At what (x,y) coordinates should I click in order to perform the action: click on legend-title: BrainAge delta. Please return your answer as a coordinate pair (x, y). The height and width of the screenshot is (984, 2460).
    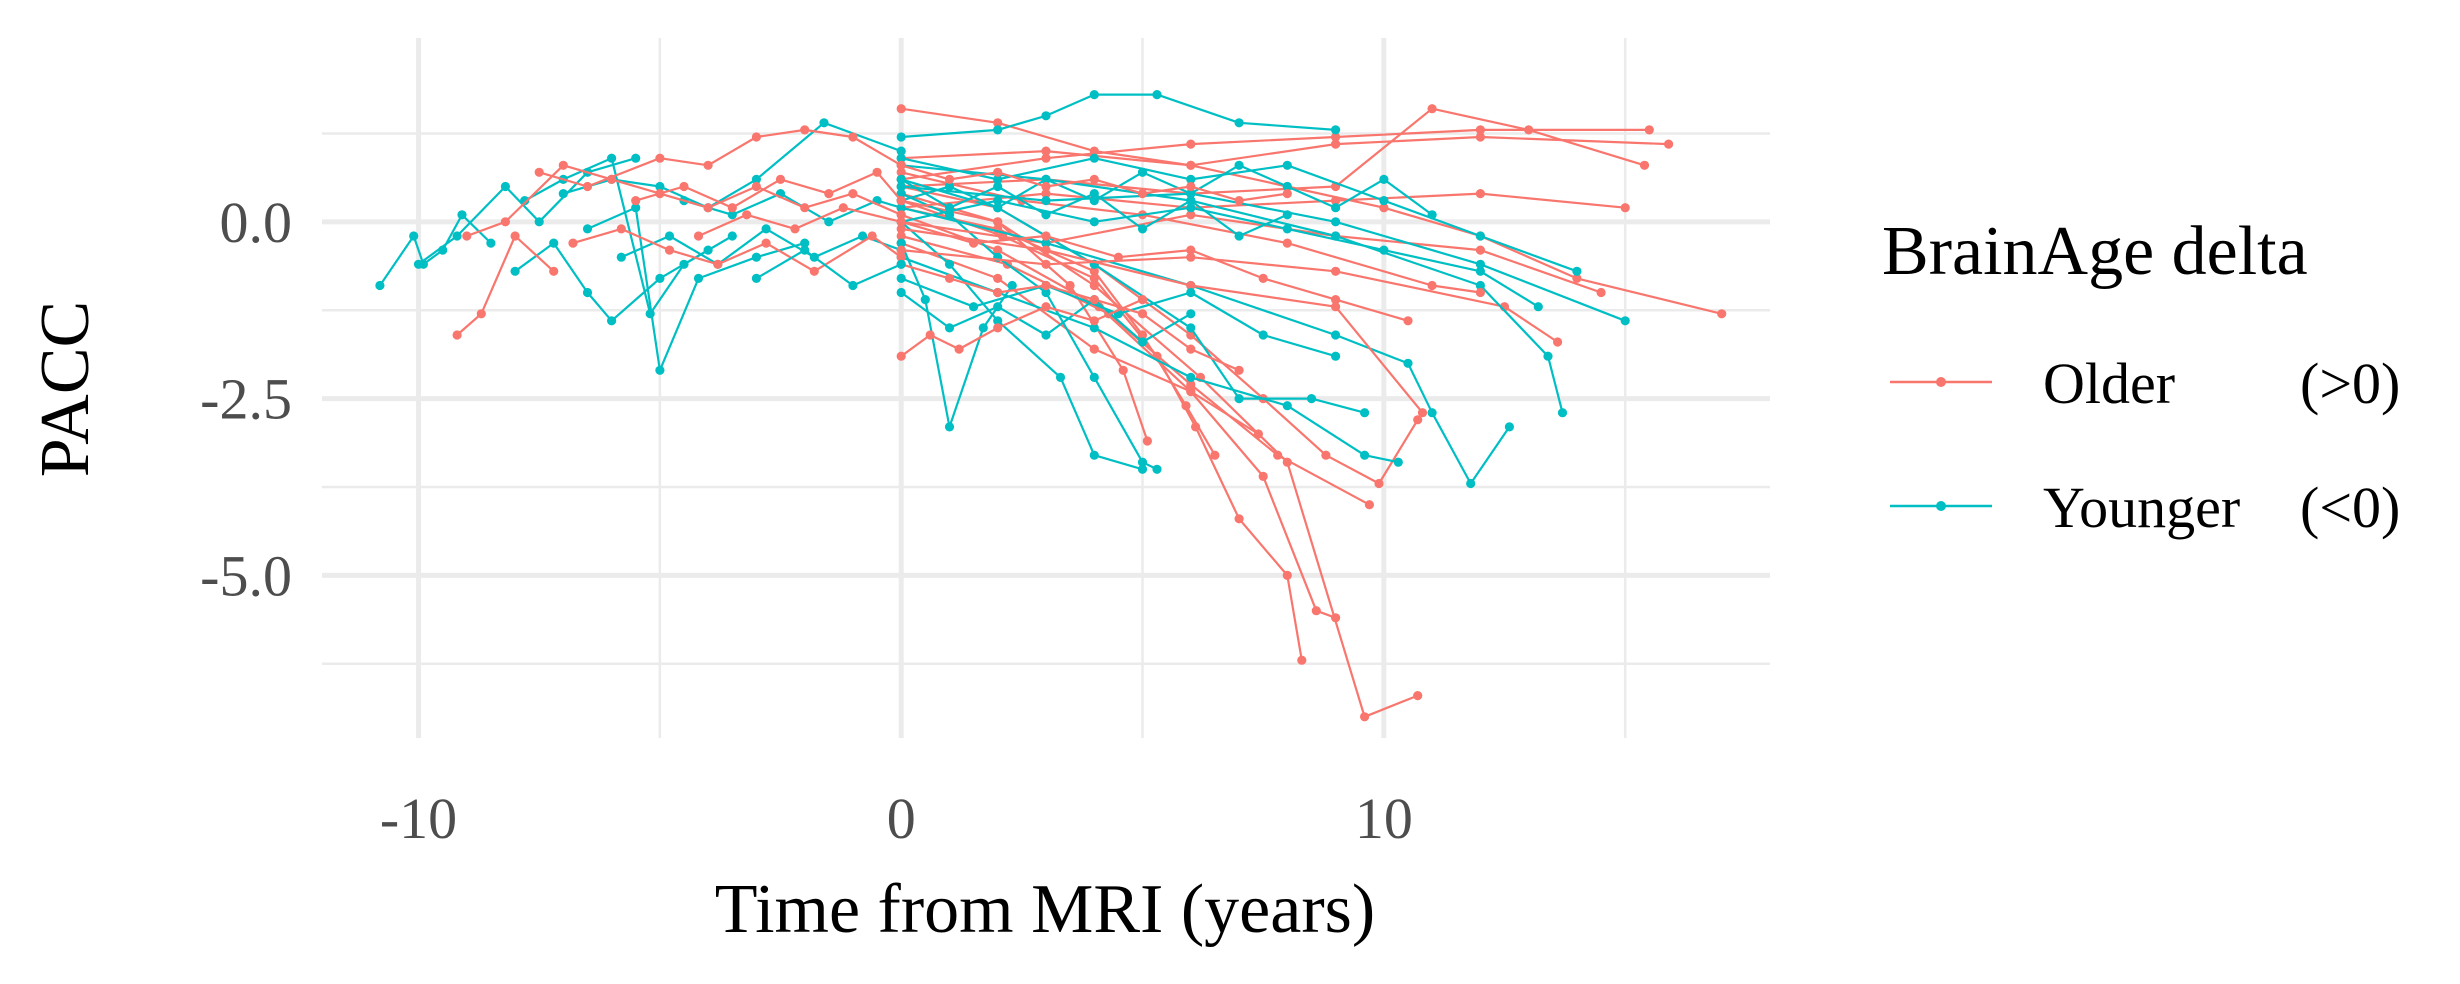
    Looking at the image, I should click on (2095, 251).